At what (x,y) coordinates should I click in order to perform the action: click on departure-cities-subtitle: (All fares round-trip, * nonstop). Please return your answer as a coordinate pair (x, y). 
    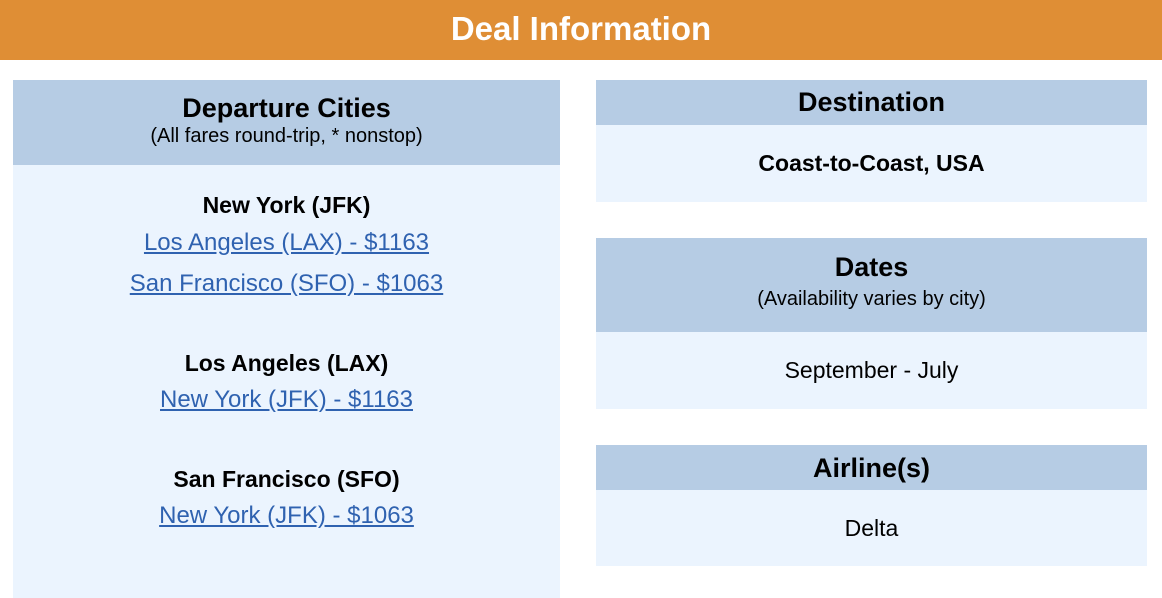
    Looking at the image, I should click on (286, 136).